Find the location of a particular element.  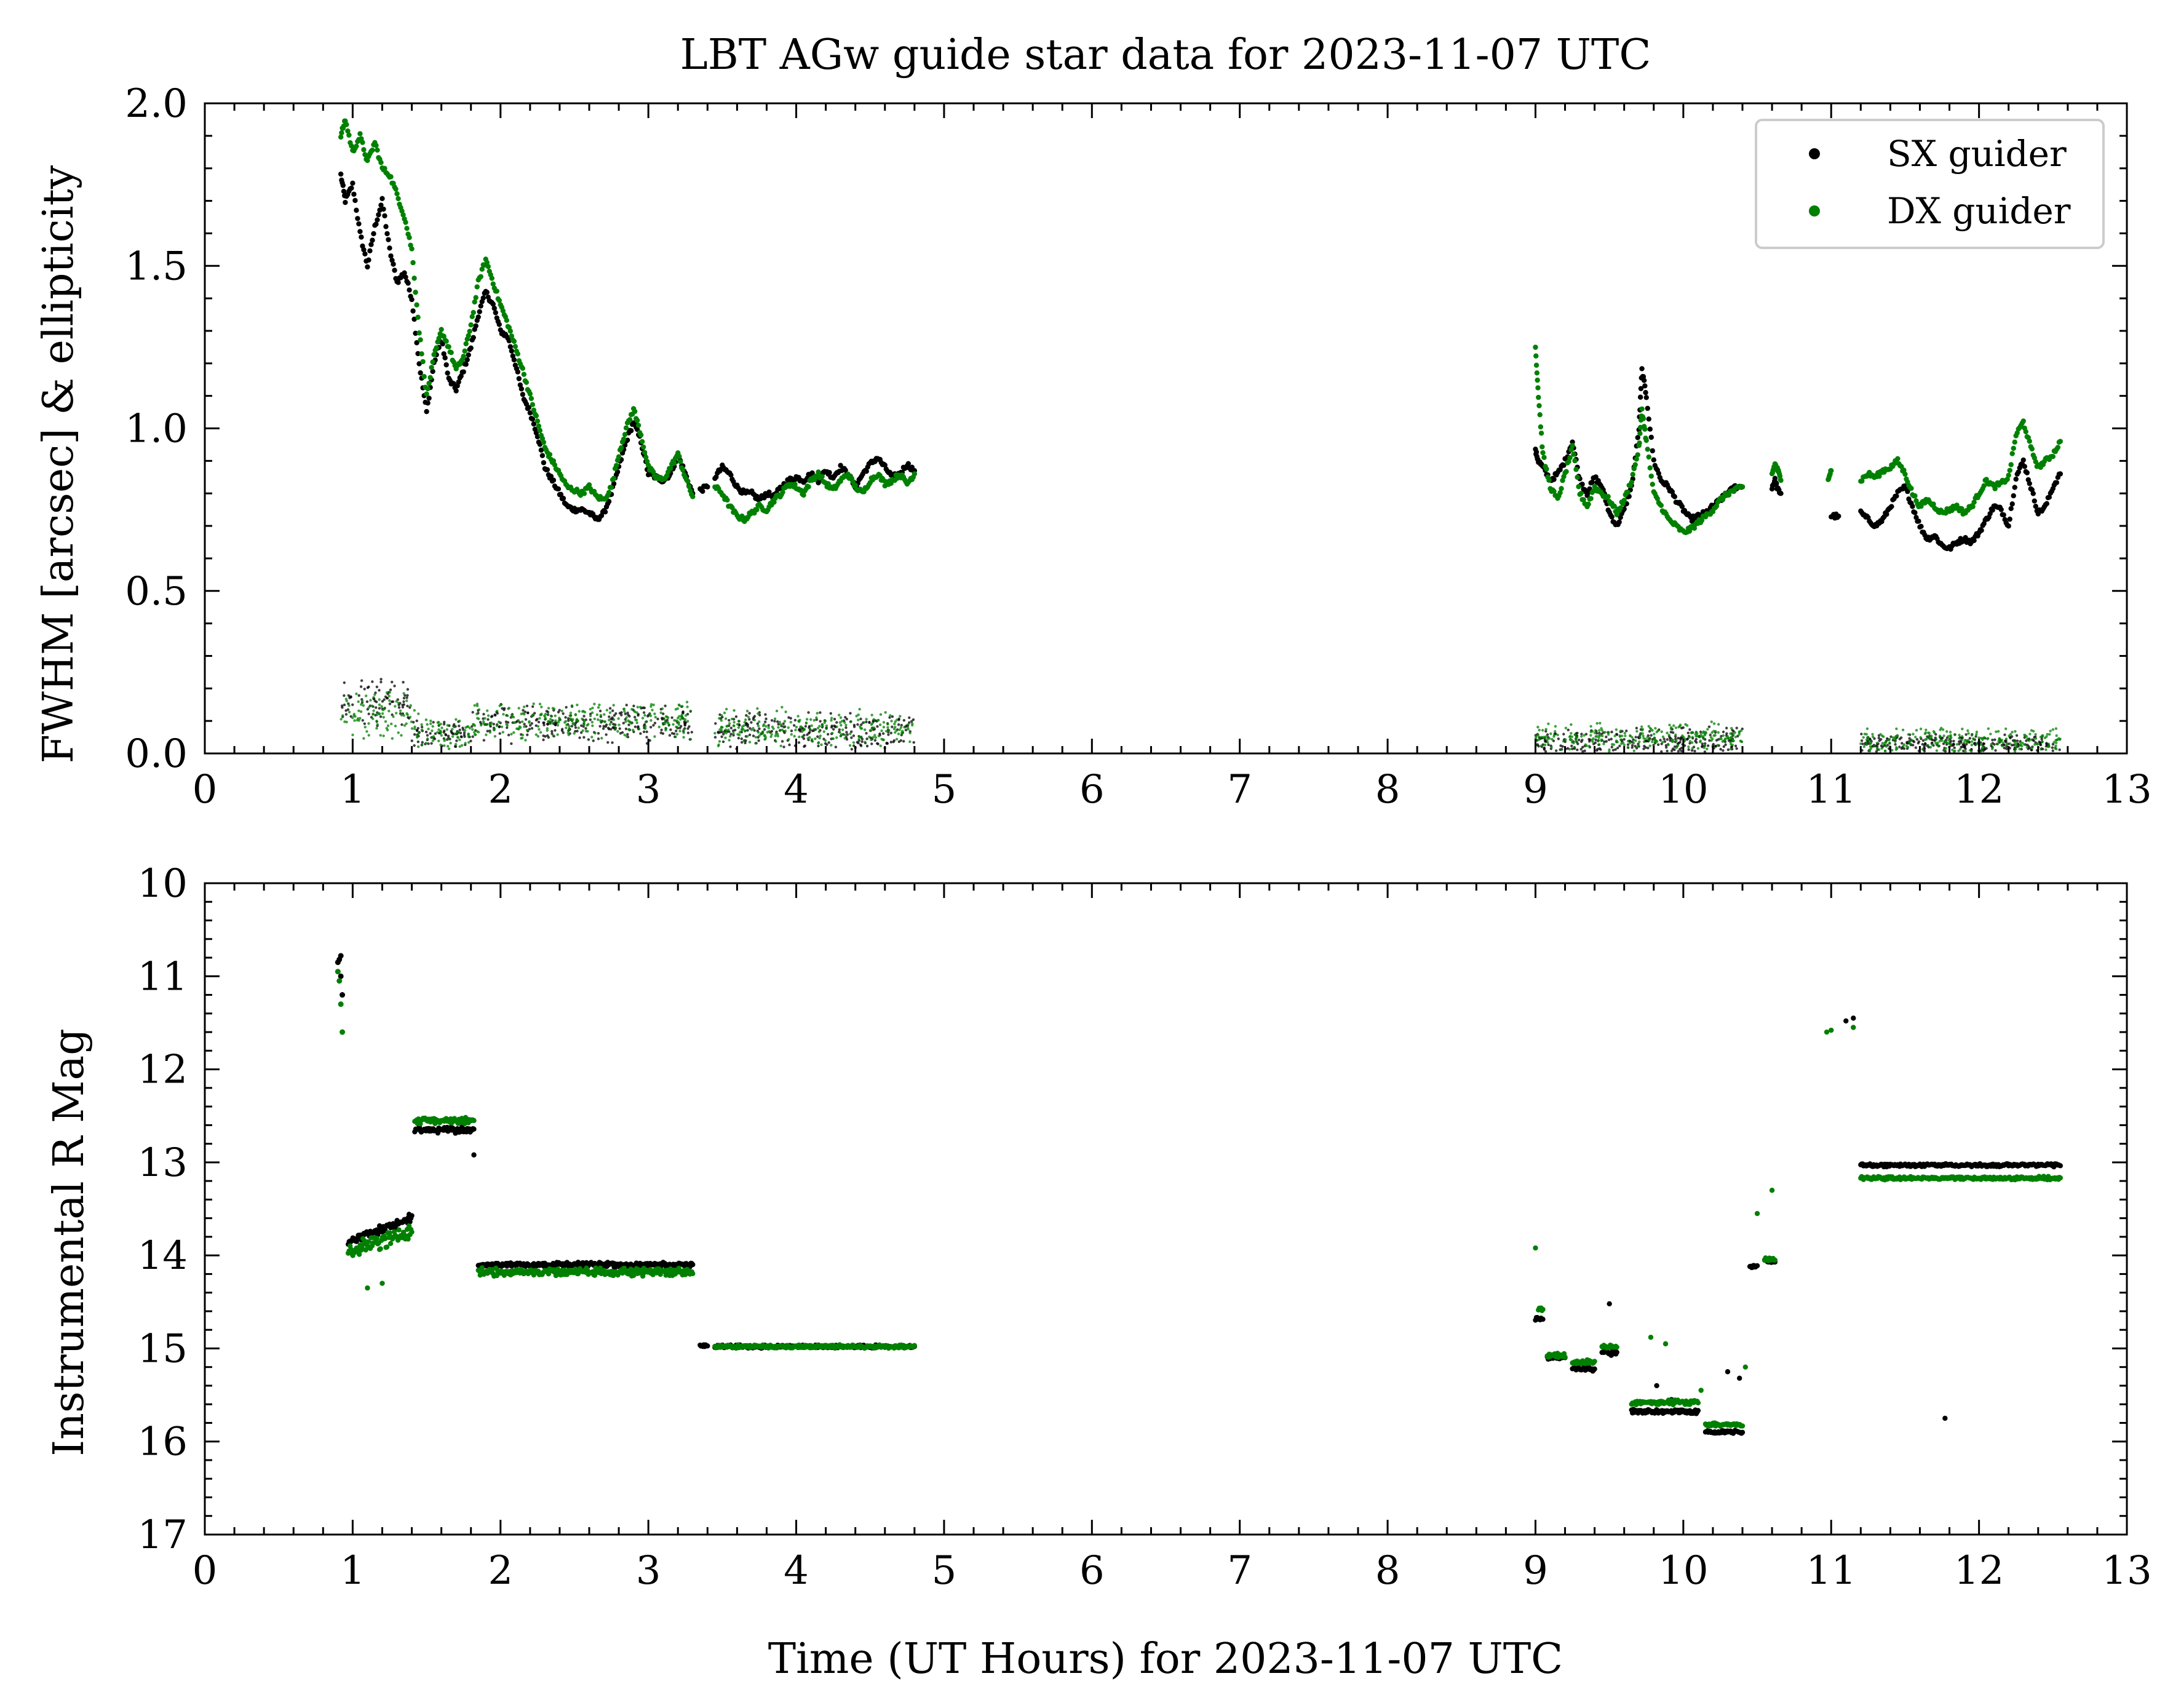

bottom-y-axis-label: Instrumental R Mag is located at coordinates (69, 1242).